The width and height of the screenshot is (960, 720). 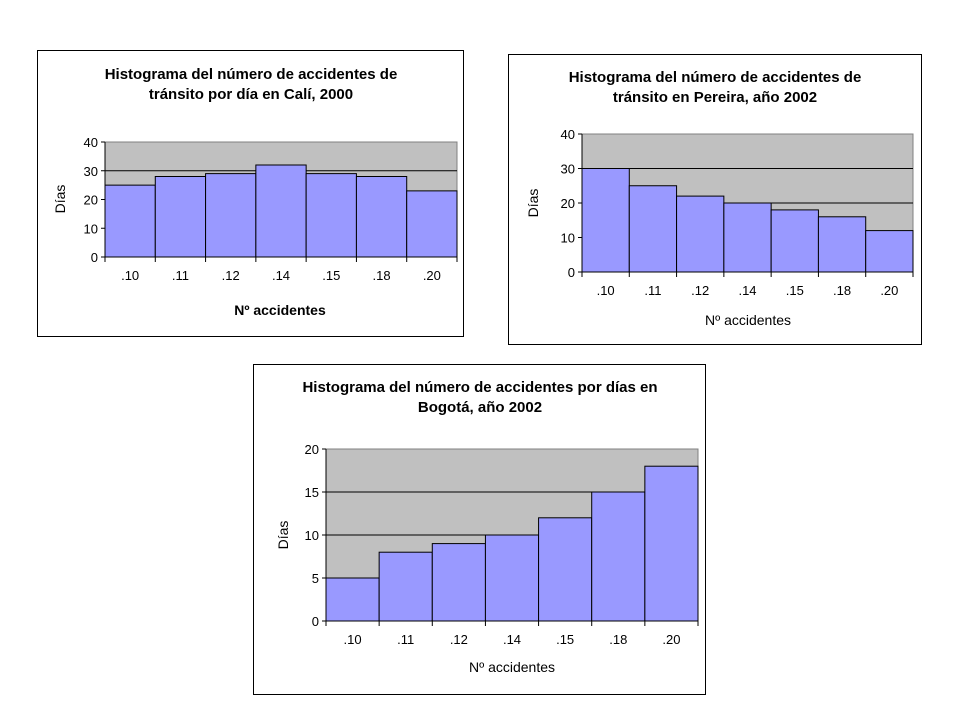 What do you see at coordinates (315, 578) in the screenshot?
I see `y-tick-label: 5` at bounding box center [315, 578].